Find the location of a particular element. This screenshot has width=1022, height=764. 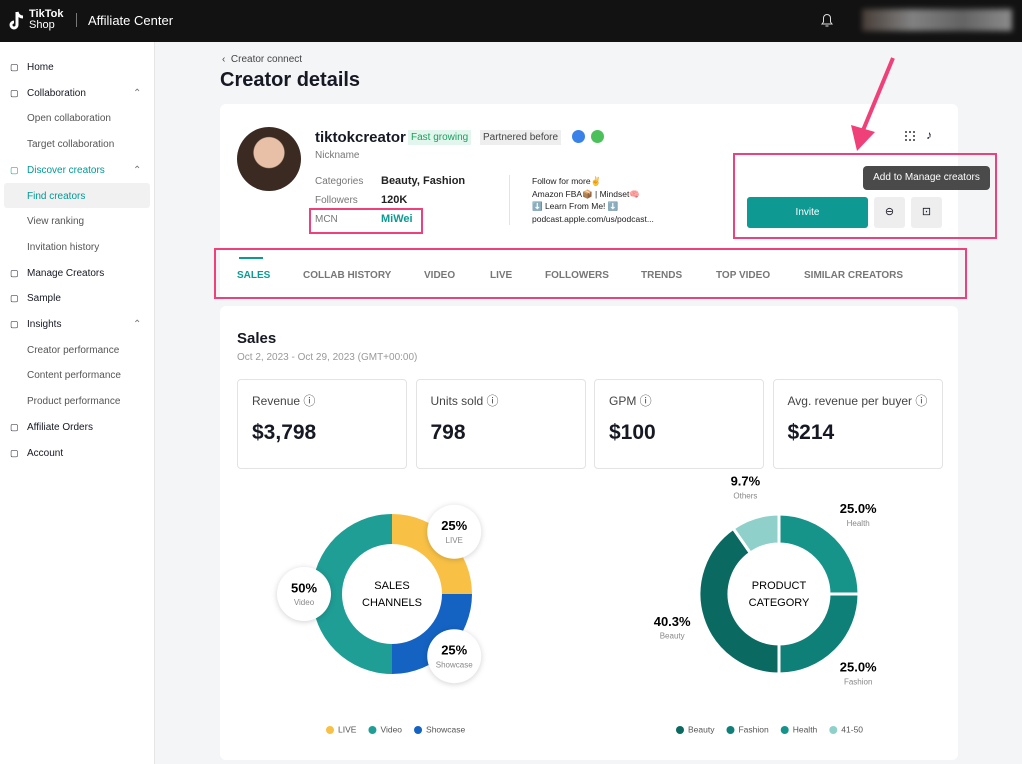

bookmark-button: ⊡ is located at coordinates (926, 212).